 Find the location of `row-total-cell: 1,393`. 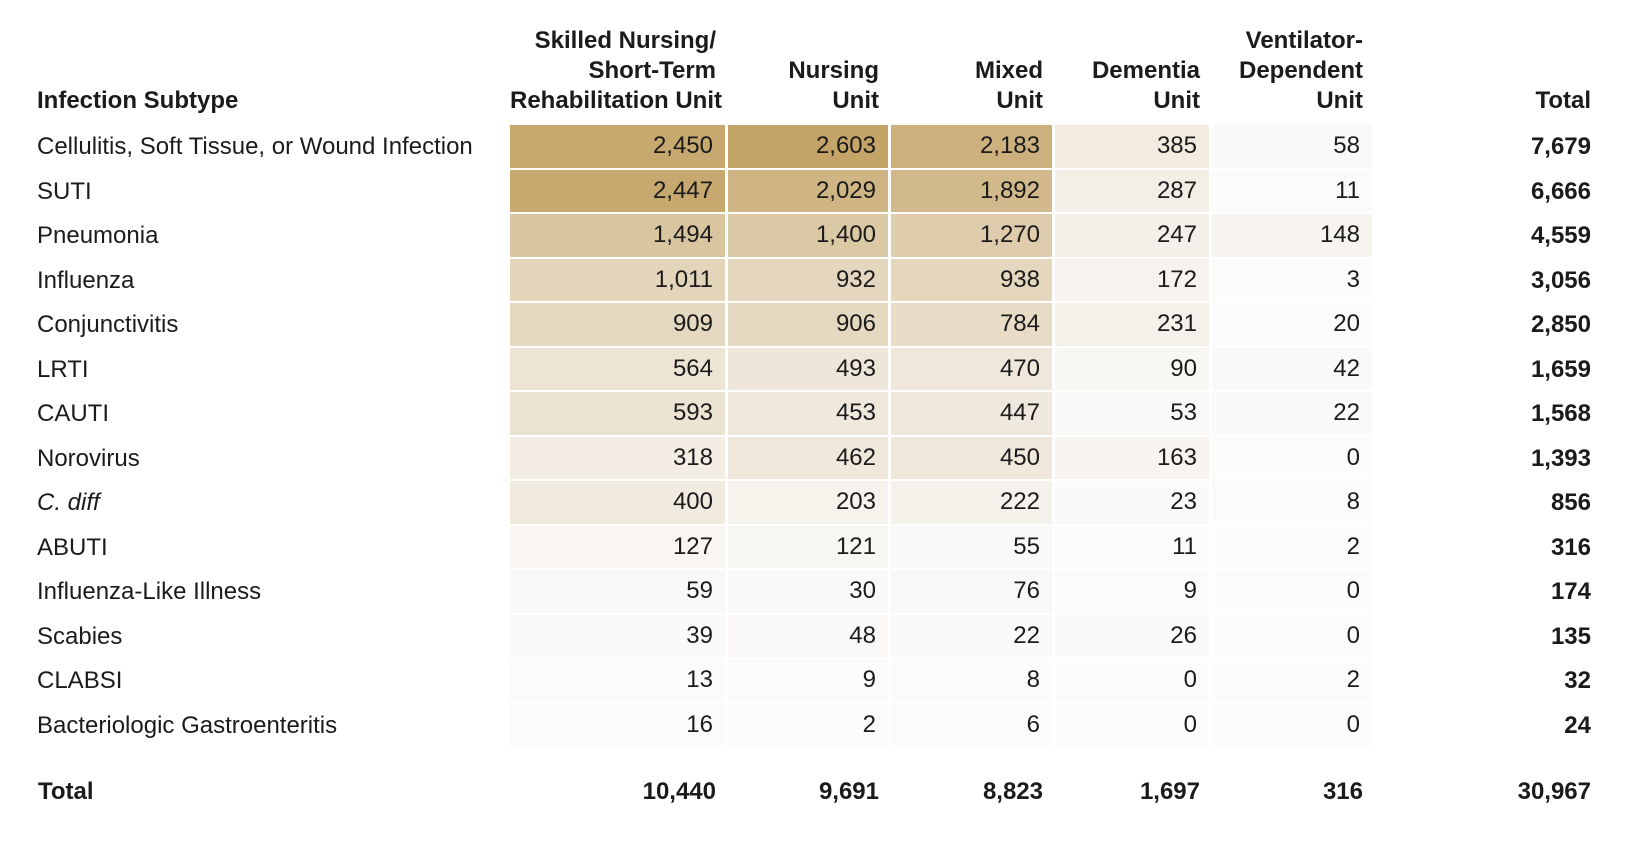

row-total-cell: 1,393 is located at coordinates (1560, 458).